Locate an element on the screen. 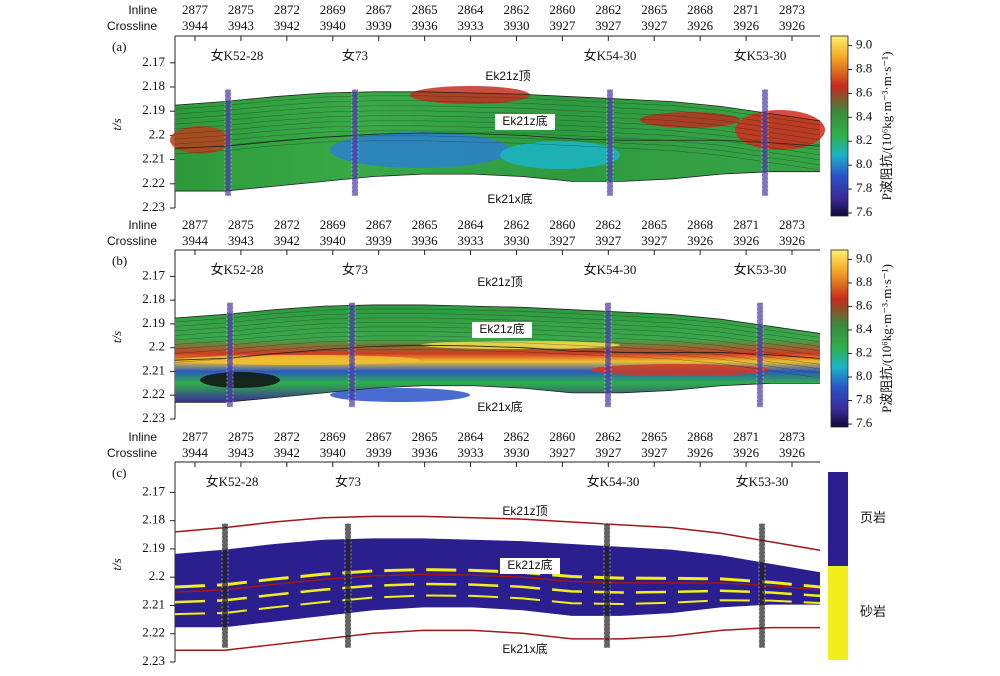 The width and height of the screenshot is (1000, 676). inline-value: 2875 is located at coordinates (241, 224).